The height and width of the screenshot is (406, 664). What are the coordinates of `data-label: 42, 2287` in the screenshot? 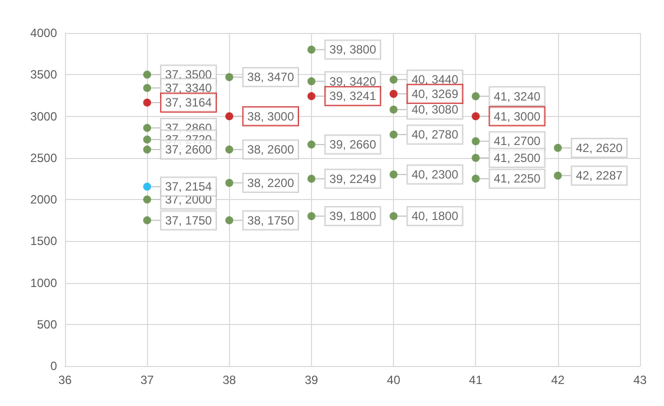 It's located at (599, 175).